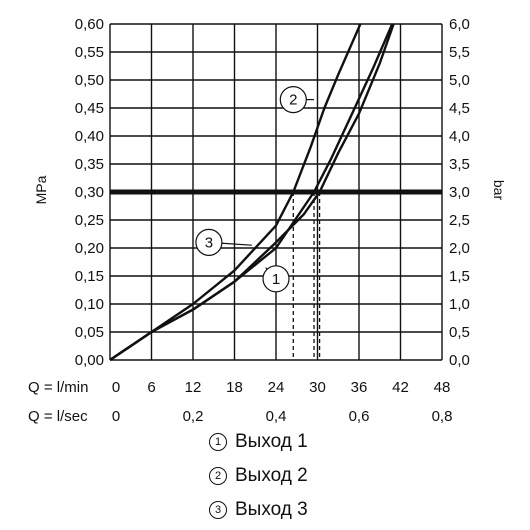 The image size is (530, 530). I want to click on y-left-tick: 0,45, so click(89, 108).